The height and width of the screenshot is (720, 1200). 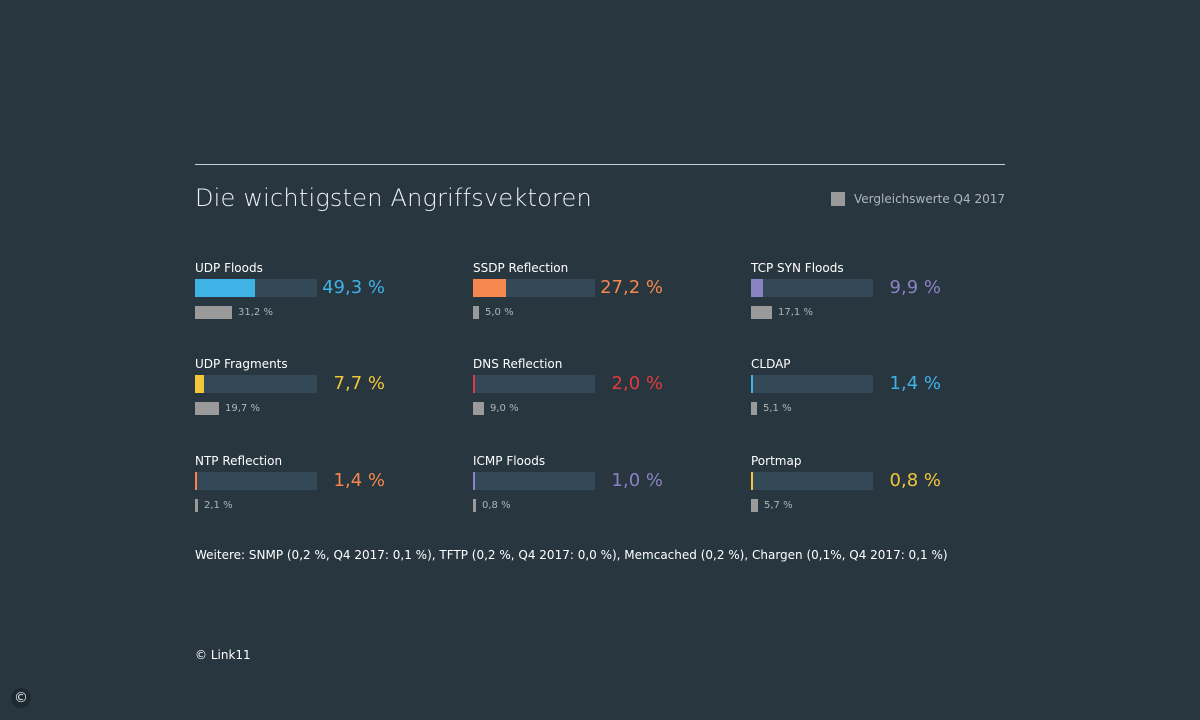 What do you see at coordinates (320, 489) in the screenshot?
I see `vector-cell: NTP Reflection 1,4 % 2,1 %` at bounding box center [320, 489].